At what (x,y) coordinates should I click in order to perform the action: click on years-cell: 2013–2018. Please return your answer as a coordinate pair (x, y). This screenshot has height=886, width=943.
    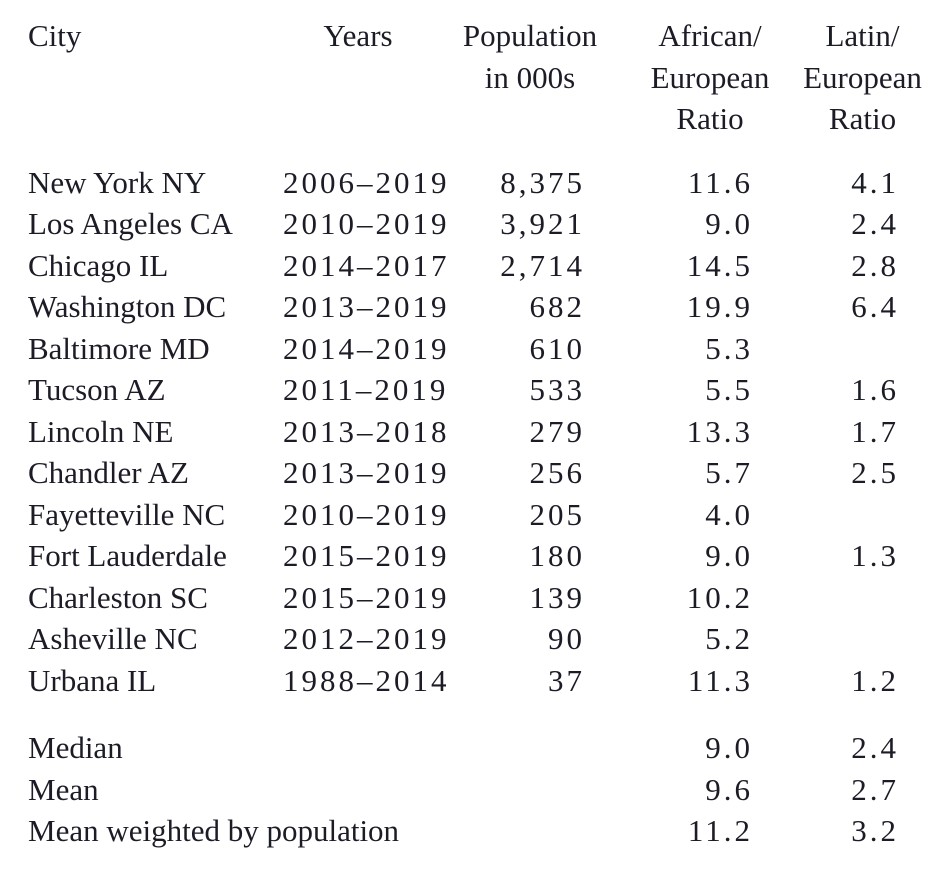
    Looking at the image, I should click on (366, 431).